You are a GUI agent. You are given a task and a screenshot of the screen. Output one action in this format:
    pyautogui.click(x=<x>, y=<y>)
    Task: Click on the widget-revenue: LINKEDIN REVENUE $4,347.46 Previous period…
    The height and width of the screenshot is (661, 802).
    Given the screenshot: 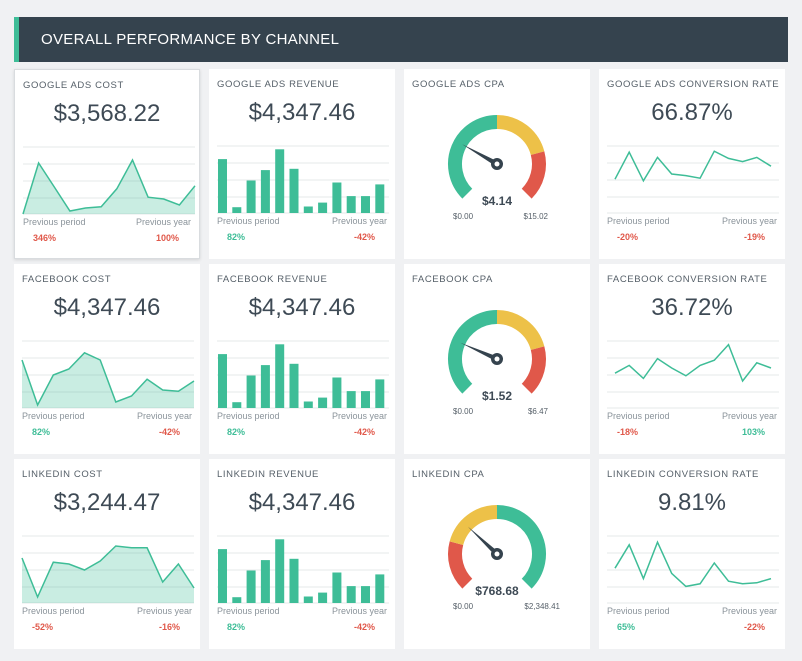 What is the action you would take?
    pyautogui.click(x=302, y=554)
    